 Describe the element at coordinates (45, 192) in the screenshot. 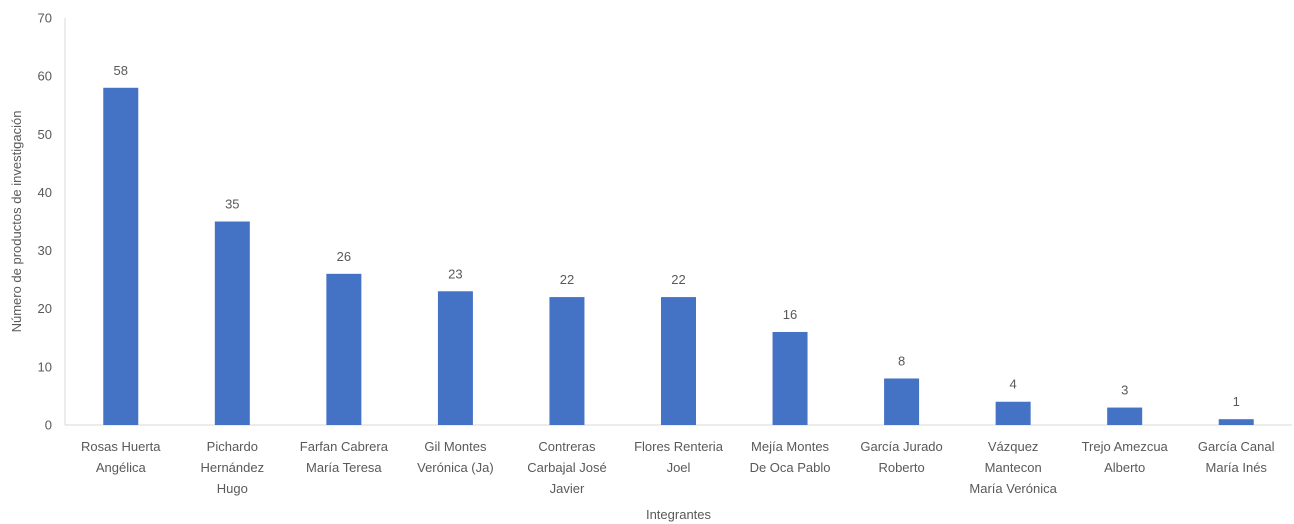

I see `y-tick-label: 40` at that location.